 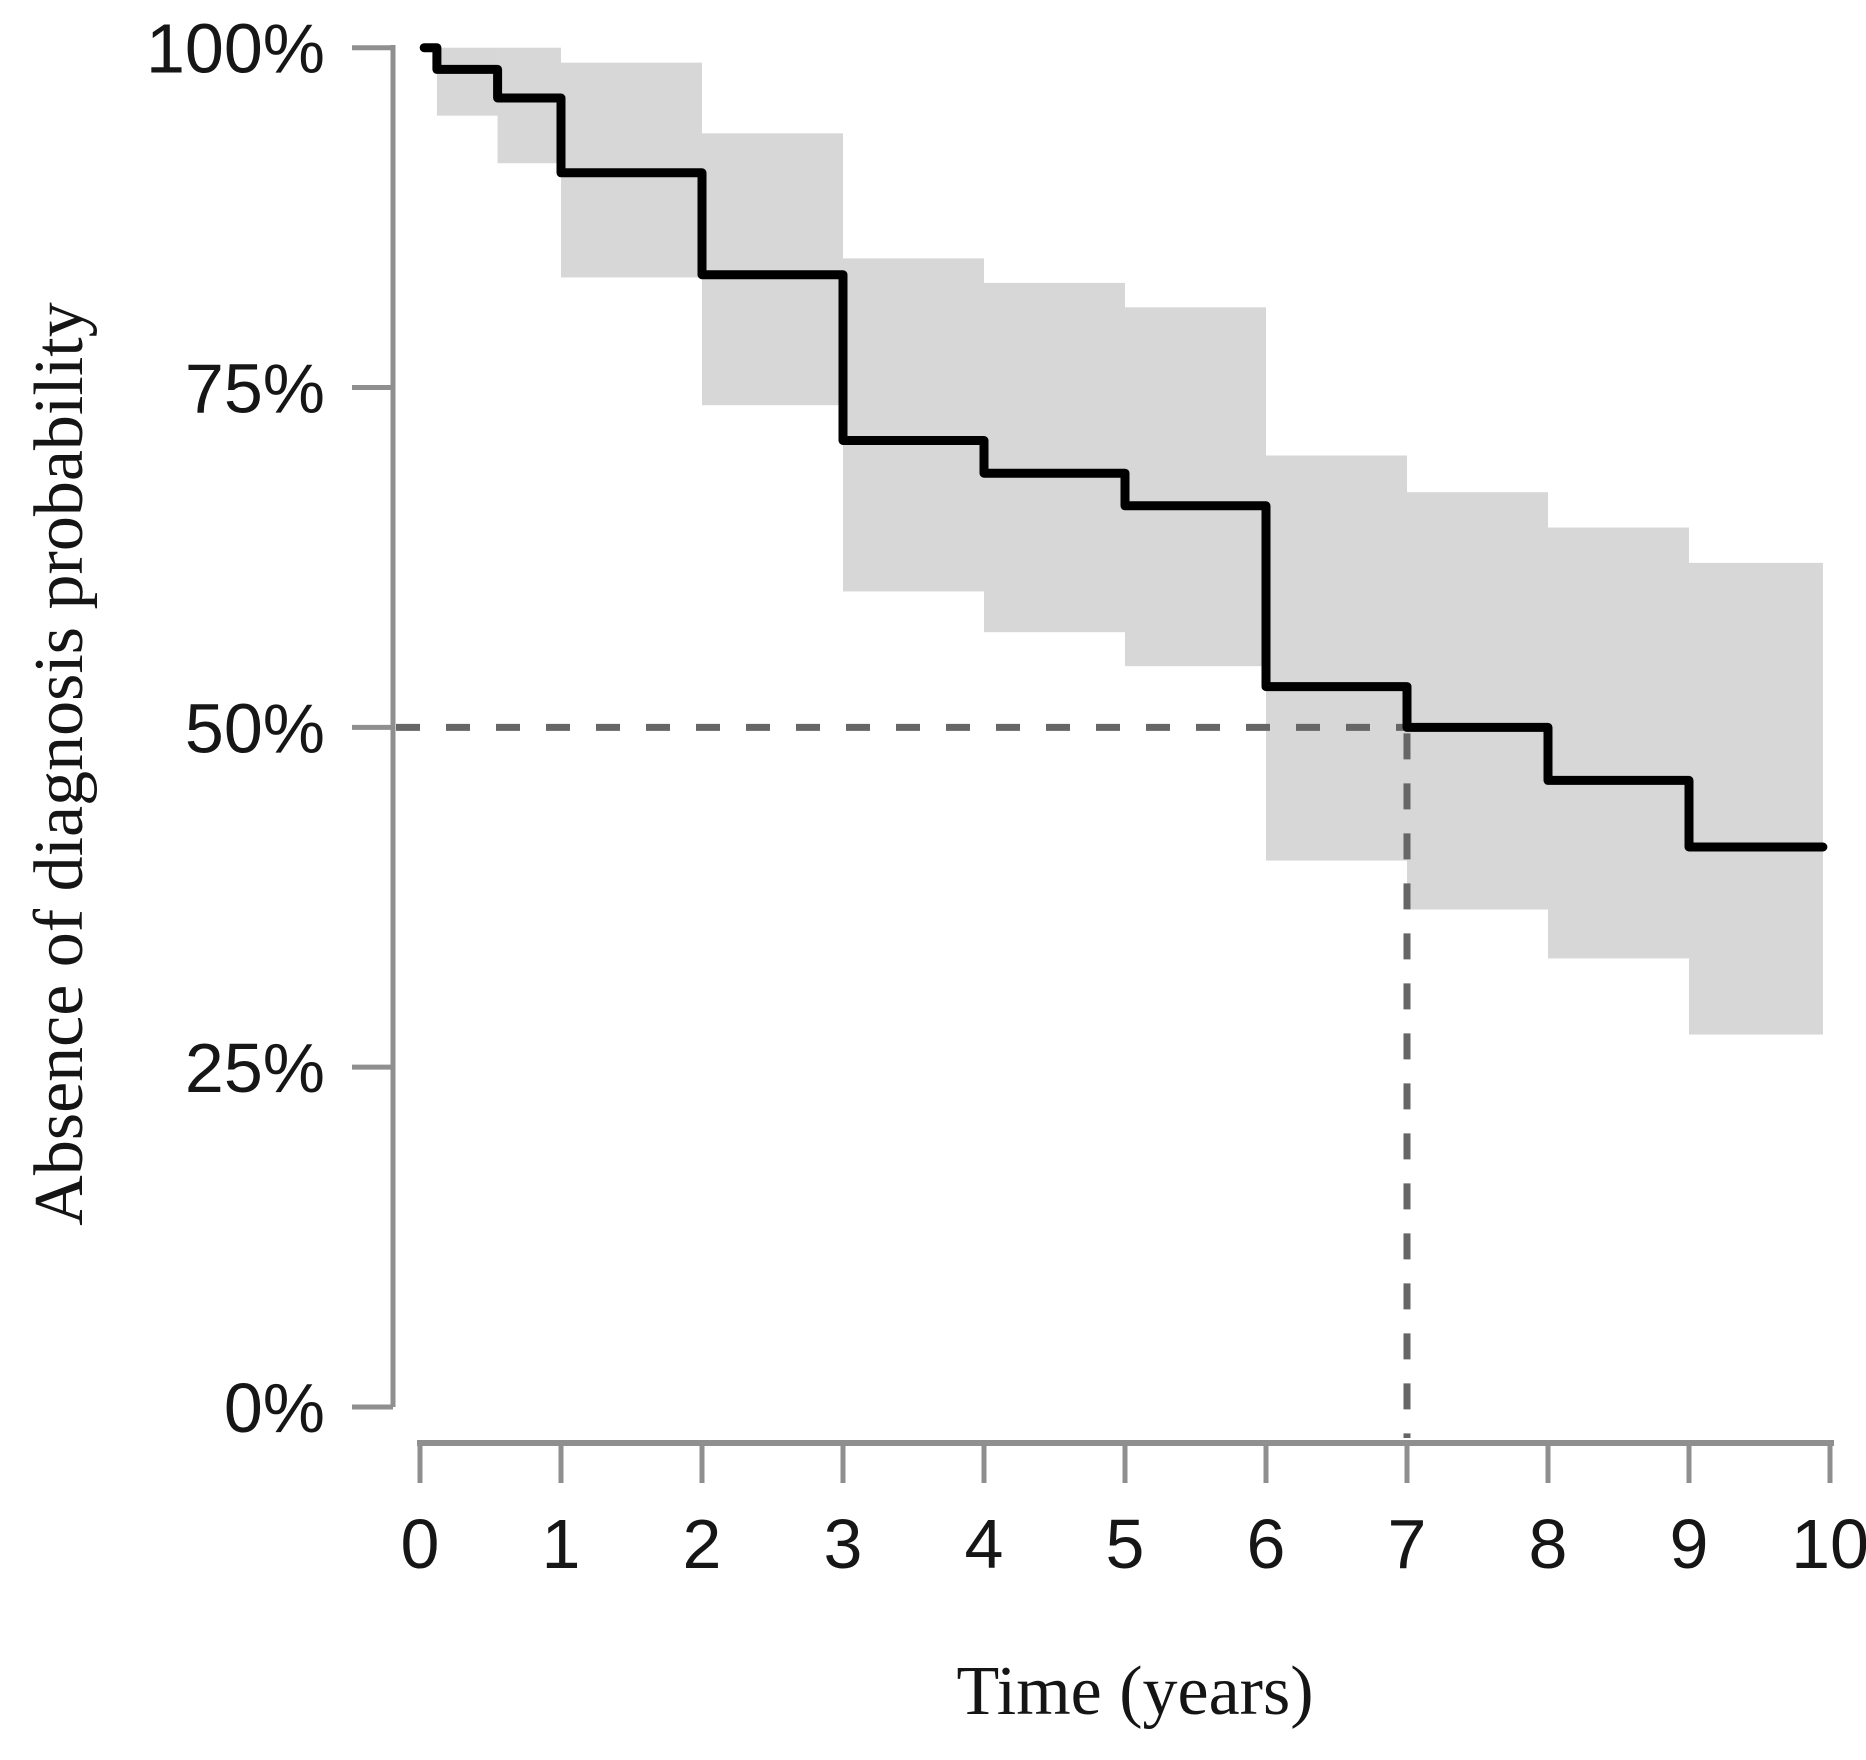 I want to click on y-axis-tick-label: 50%, so click(x=255, y=728).